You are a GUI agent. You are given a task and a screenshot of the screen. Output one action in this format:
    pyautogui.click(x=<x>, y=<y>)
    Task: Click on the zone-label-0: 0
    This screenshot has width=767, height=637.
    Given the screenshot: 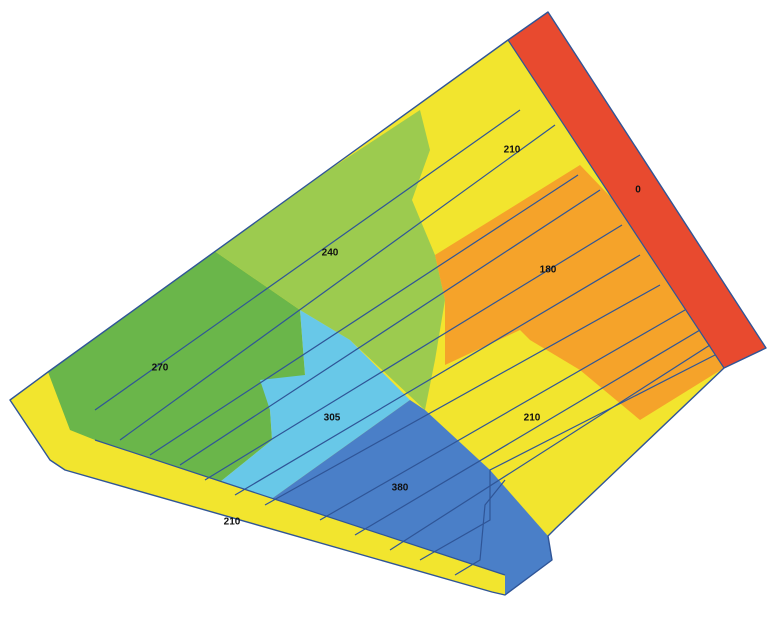 What is the action you would take?
    pyautogui.click(x=638, y=190)
    